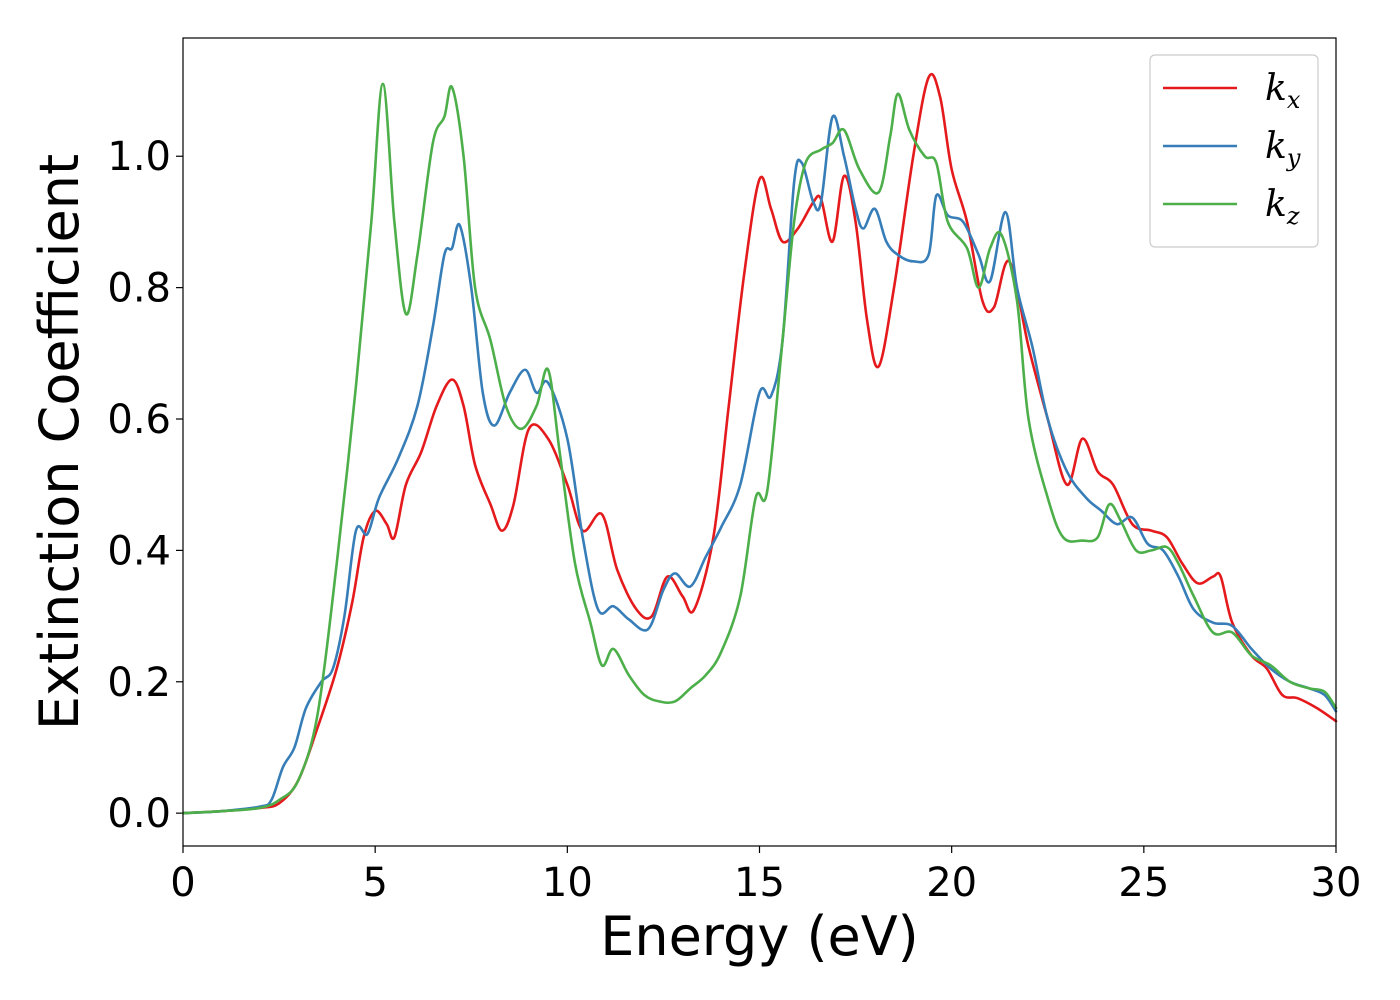 The image size is (1400, 1000). Describe the element at coordinates (182, 883) in the screenshot. I see `x-tick-label: 0` at that location.